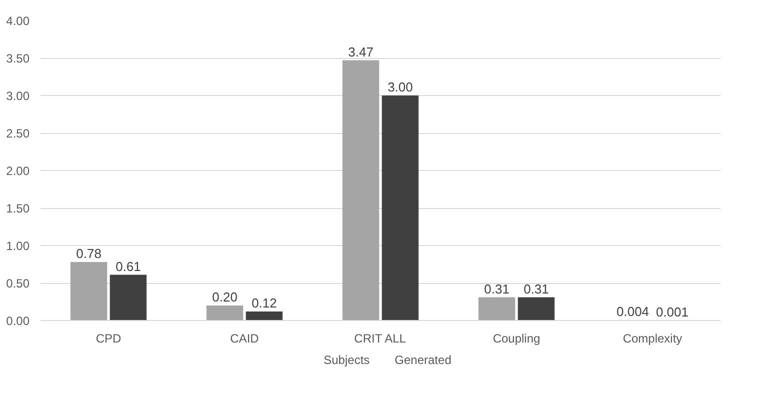 The height and width of the screenshot is (414, 768). Describe the element at coordinates (128, 266) in the screenshot. I see `data-label: 0.61` at that location.